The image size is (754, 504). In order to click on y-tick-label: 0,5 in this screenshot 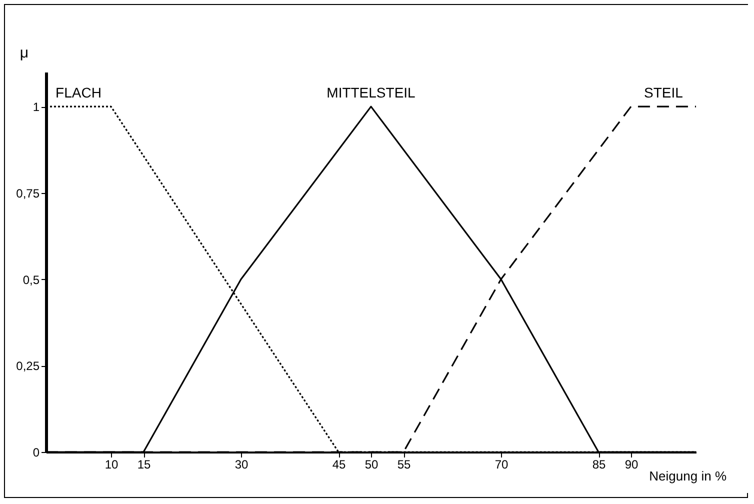, I will do `click(31, 279)`.